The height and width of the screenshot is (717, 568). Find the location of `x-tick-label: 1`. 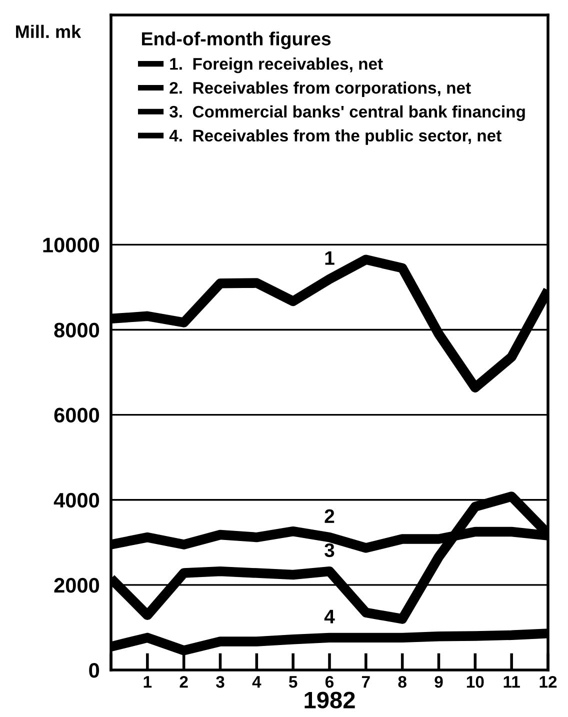

x-tick-label: 1 is located at coordinates (148, 682).